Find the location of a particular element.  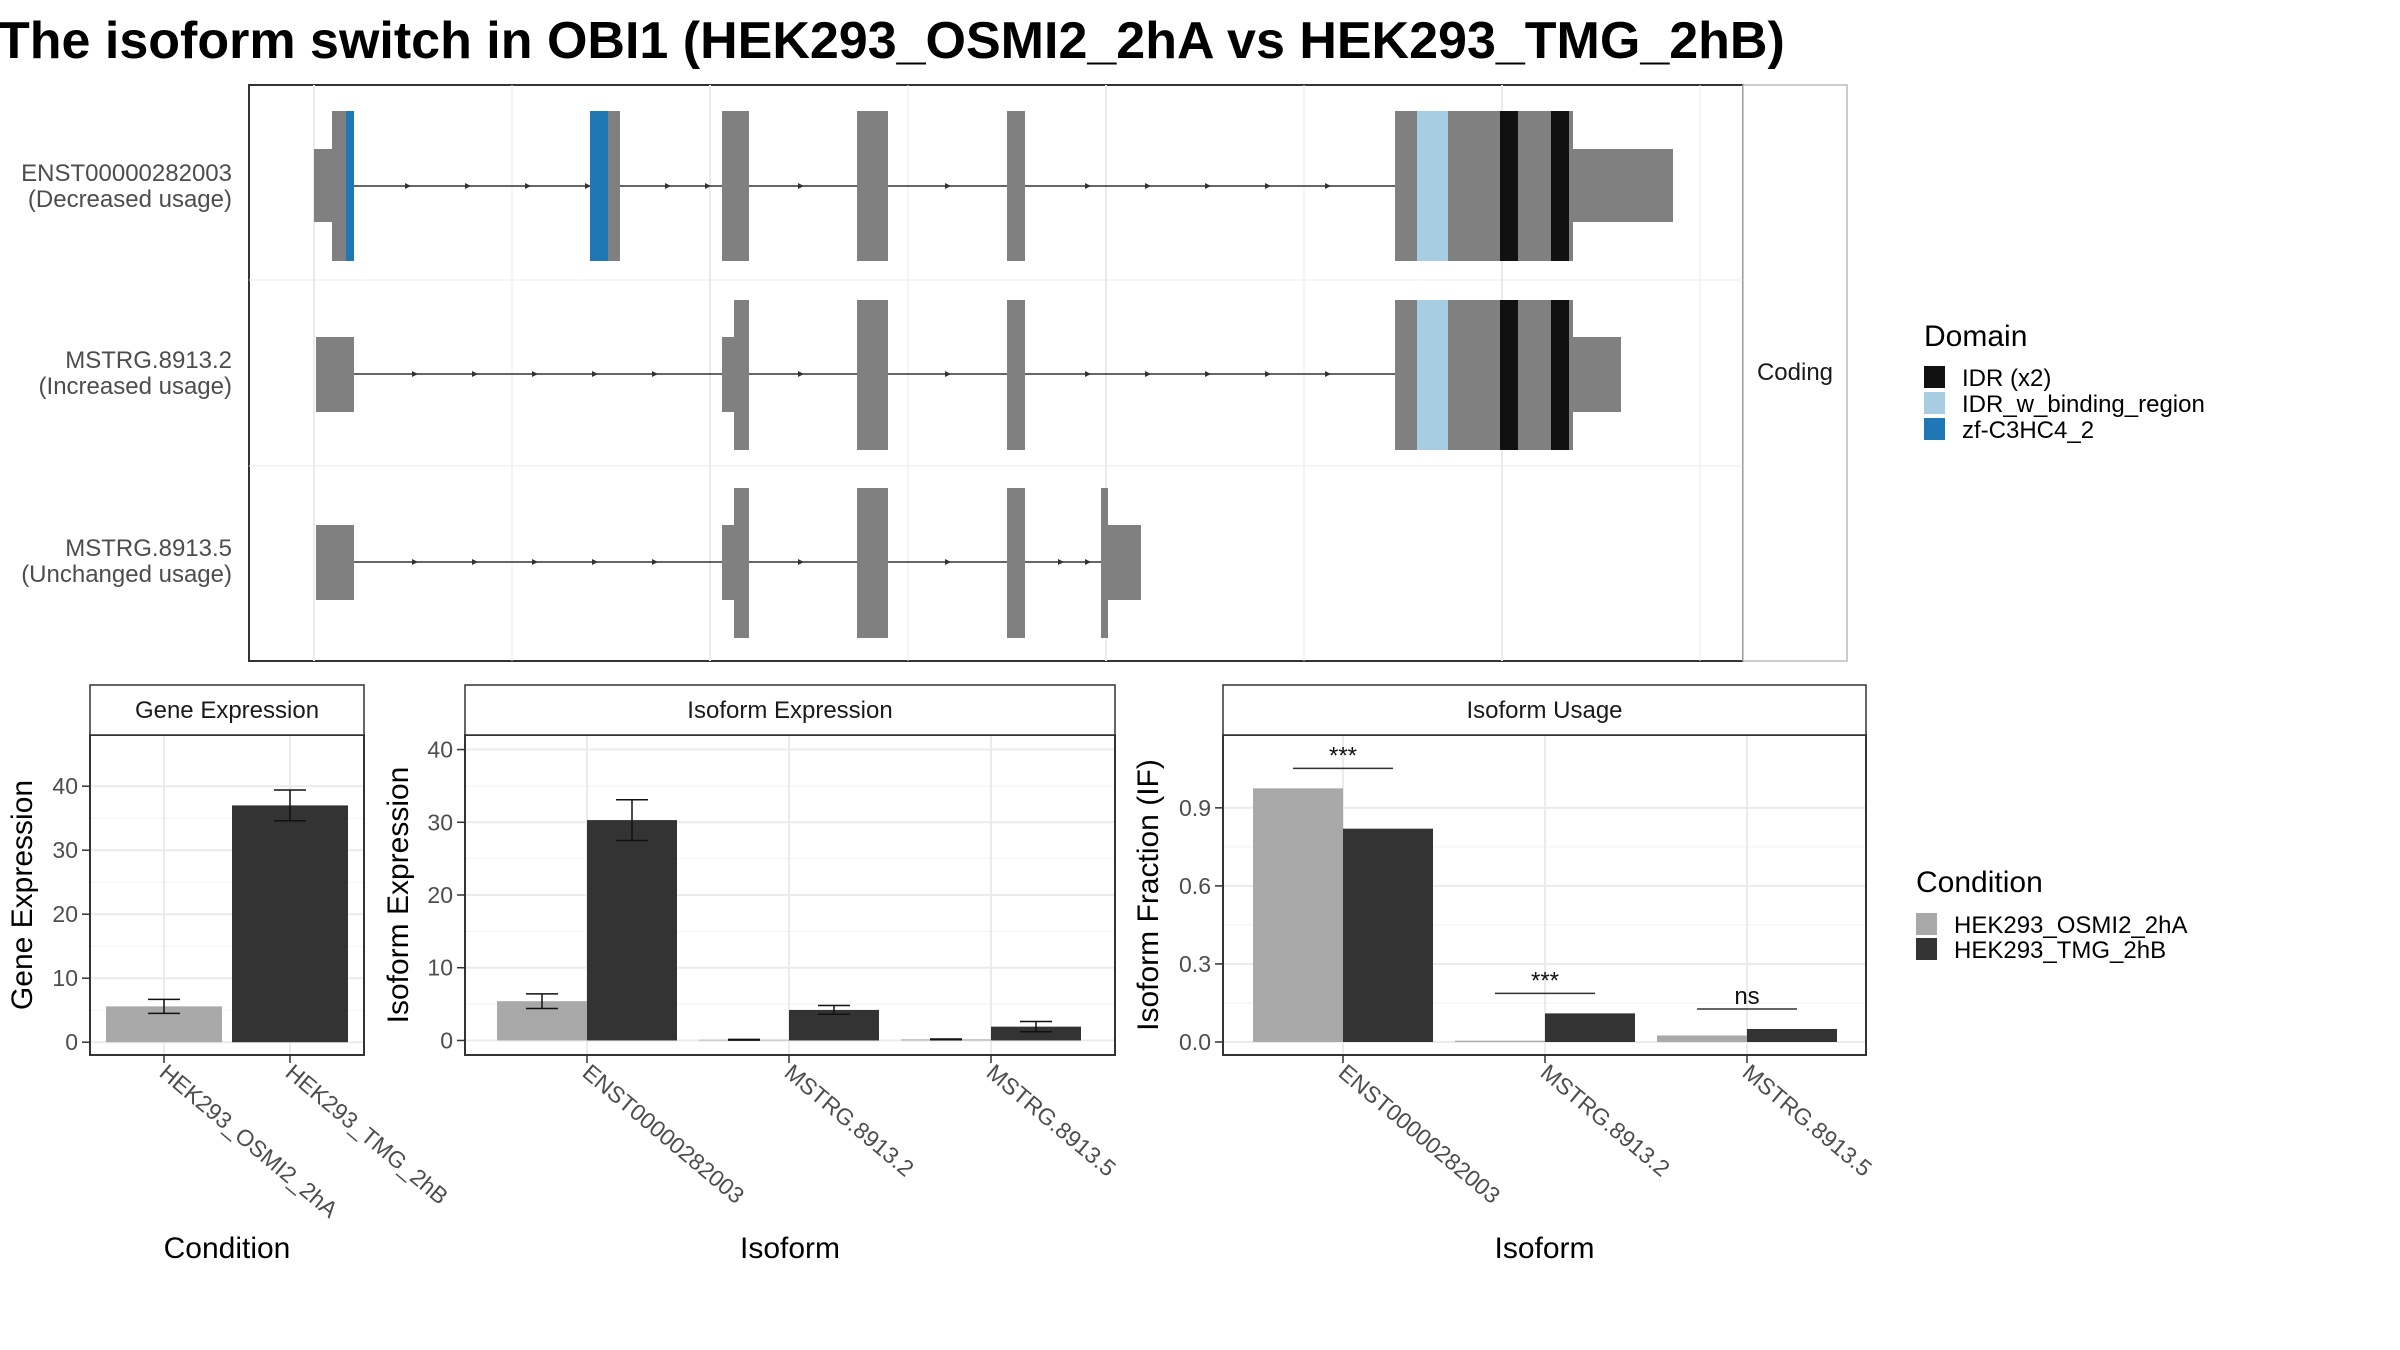

coding-strip-label: Coding is located at coordinates (1795, 372).